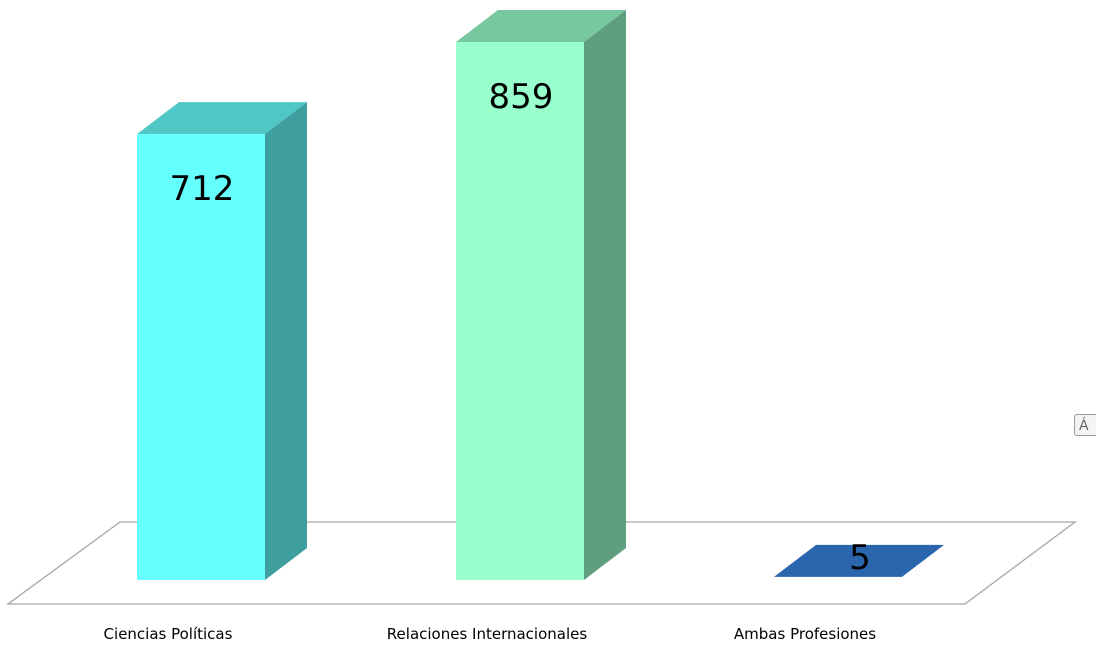 This screenshot has width=1096, height=648. I want to click on category-label: Ambas Profesiones, so click(805, 634).